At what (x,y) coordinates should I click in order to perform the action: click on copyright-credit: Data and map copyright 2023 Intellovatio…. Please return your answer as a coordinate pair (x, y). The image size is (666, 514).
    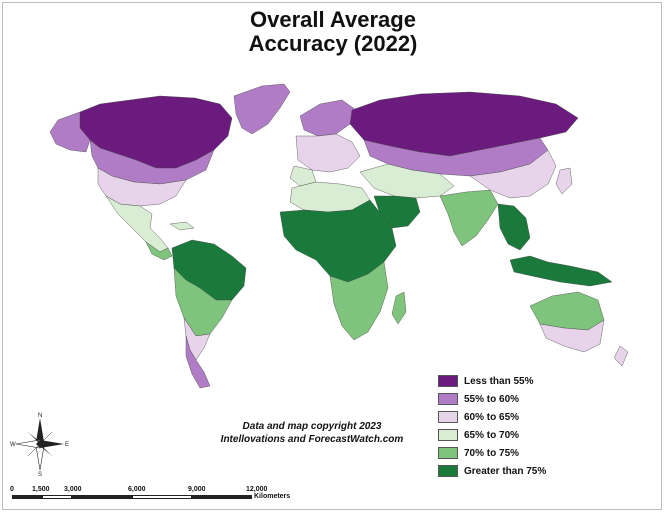
    Looking at the image, I should click on (312, 433).